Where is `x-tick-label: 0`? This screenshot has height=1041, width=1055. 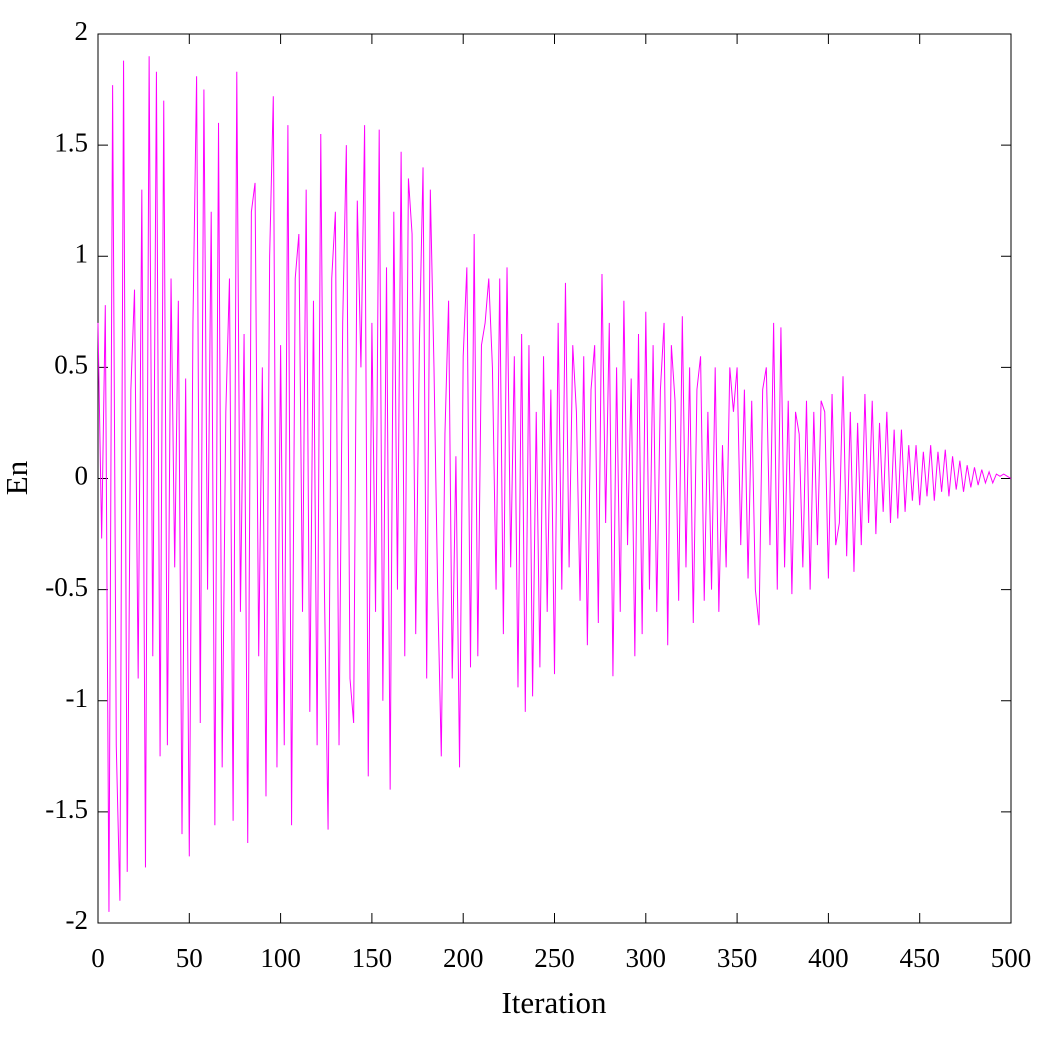
x-tick-label: 0 is located at coordinates (98, 958).